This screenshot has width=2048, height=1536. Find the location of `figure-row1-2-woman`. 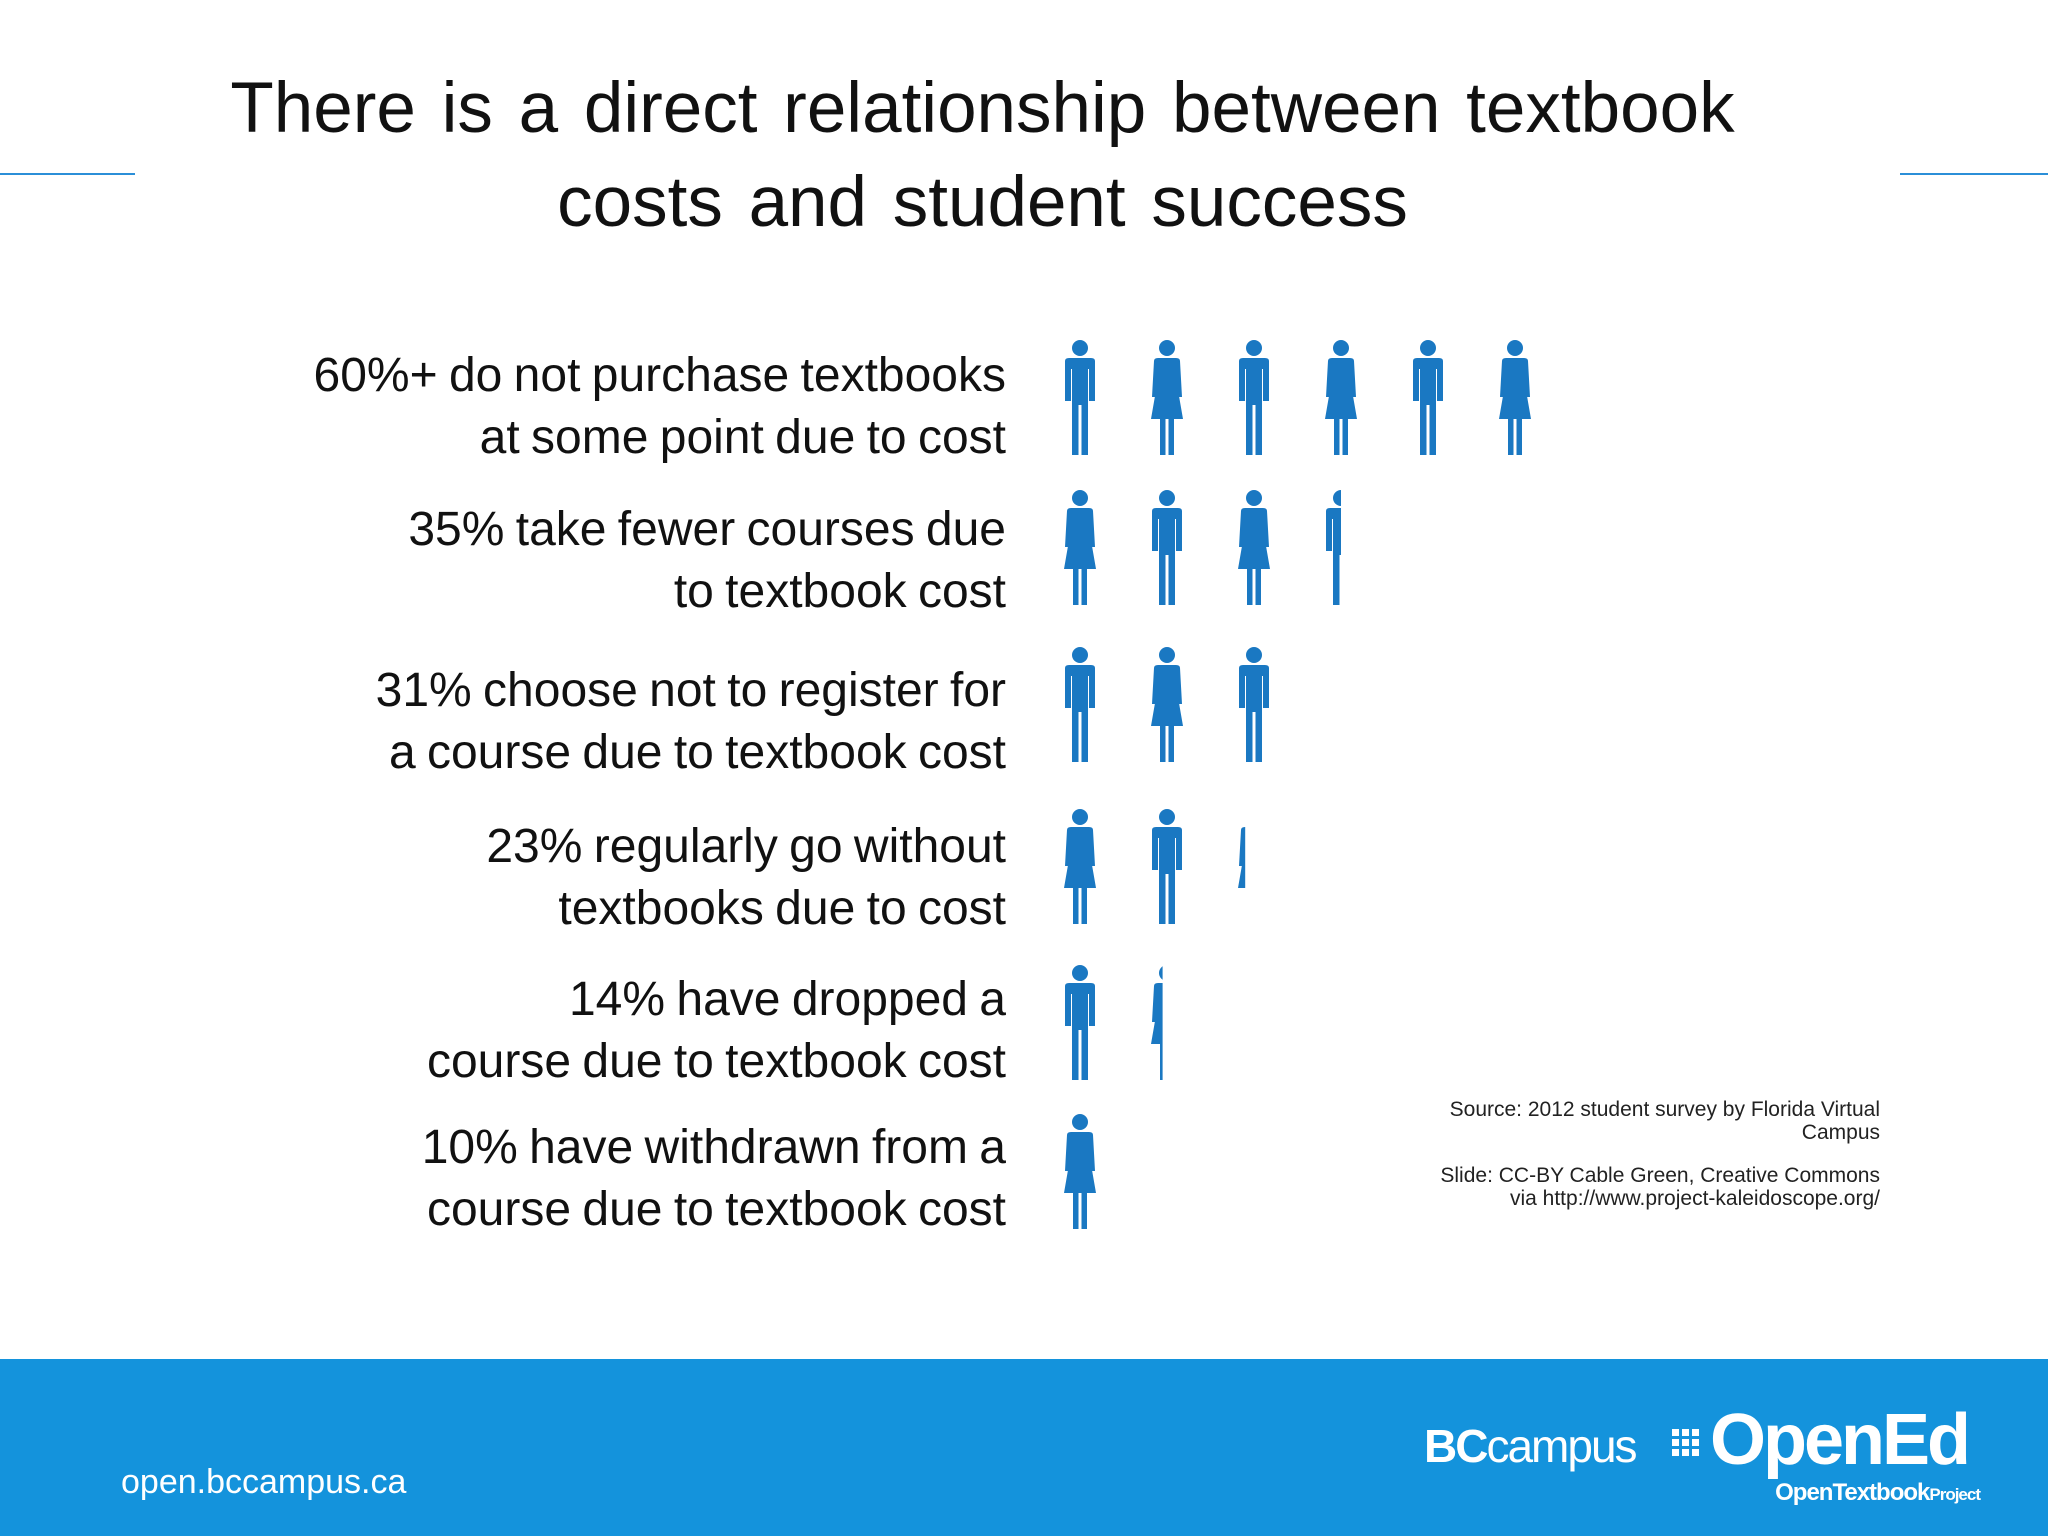

figure-row1-2-woman is located at coordinates (1167, 397).